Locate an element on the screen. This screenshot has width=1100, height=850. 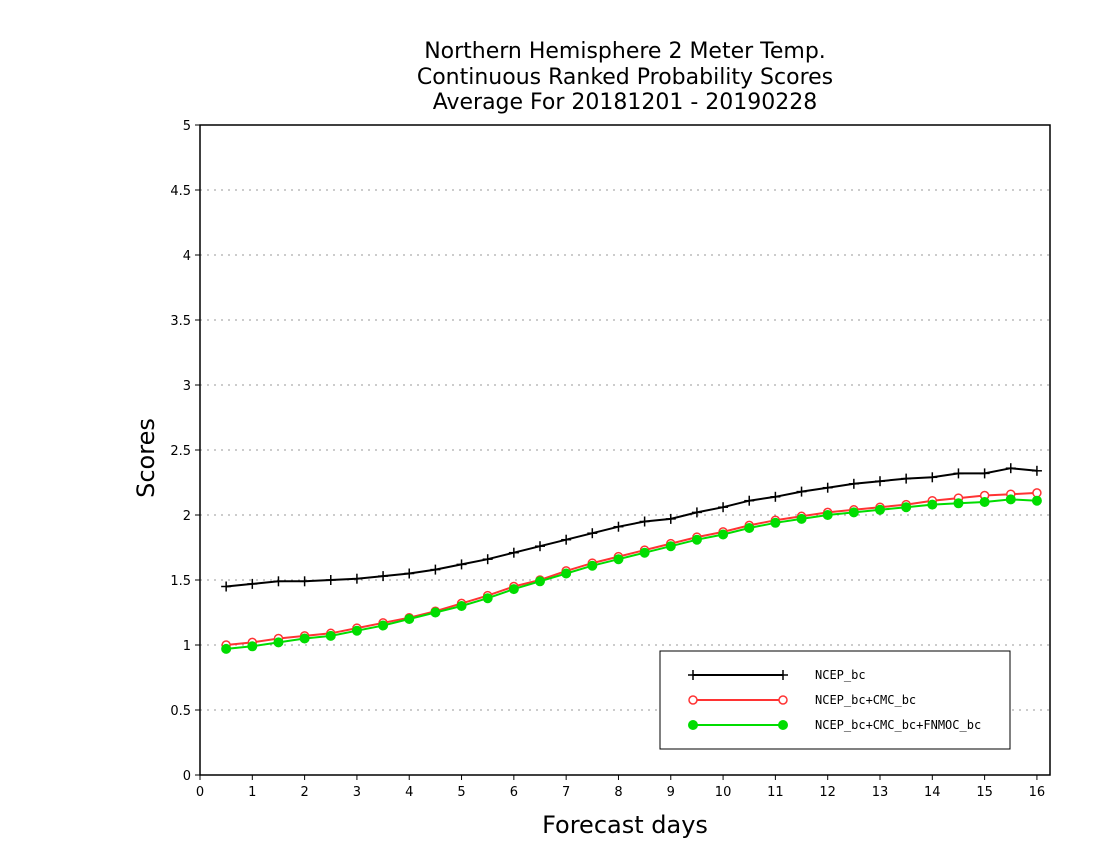
chart-title-line-2: Continuous Ranked Probability Scores is located at coordinates (625, 77).